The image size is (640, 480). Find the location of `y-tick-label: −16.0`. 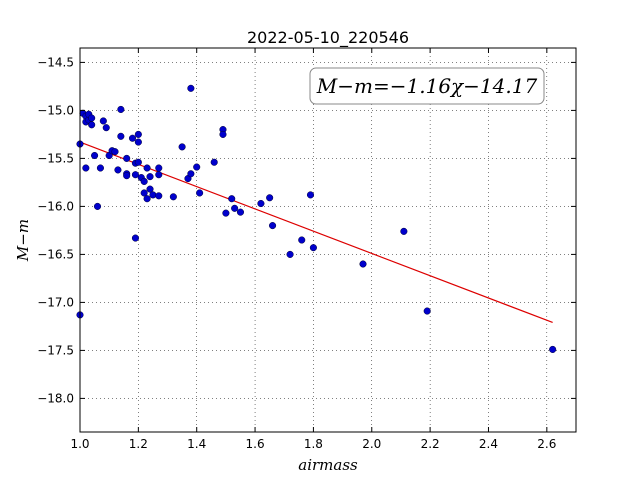

y-tick-label: −16.0 is located at coordinates (55, 206).